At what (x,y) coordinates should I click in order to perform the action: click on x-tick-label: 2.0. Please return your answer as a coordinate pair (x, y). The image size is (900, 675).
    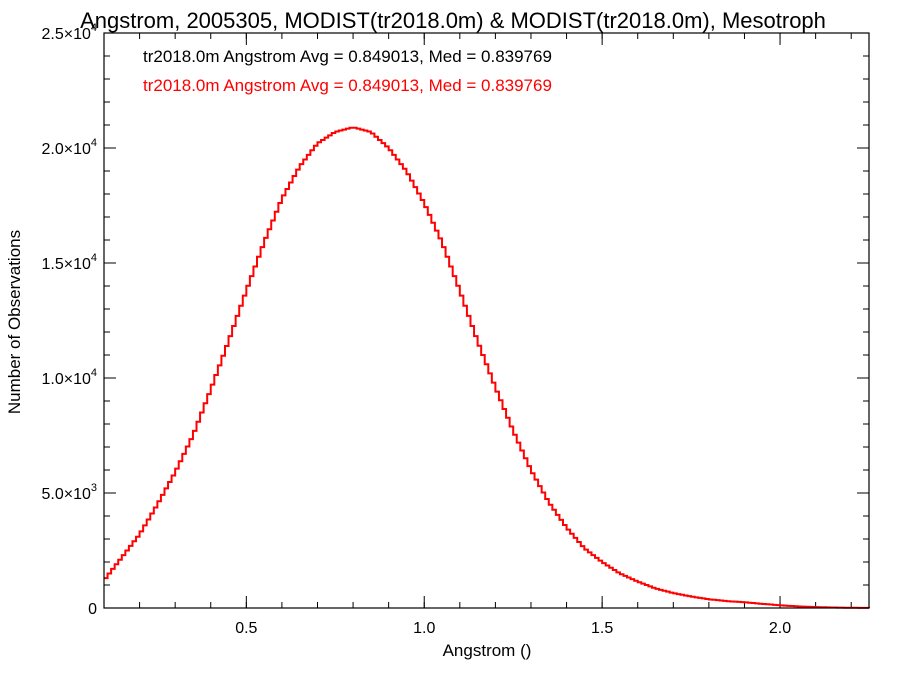
    Looking at the image, I should click on (780, 628).